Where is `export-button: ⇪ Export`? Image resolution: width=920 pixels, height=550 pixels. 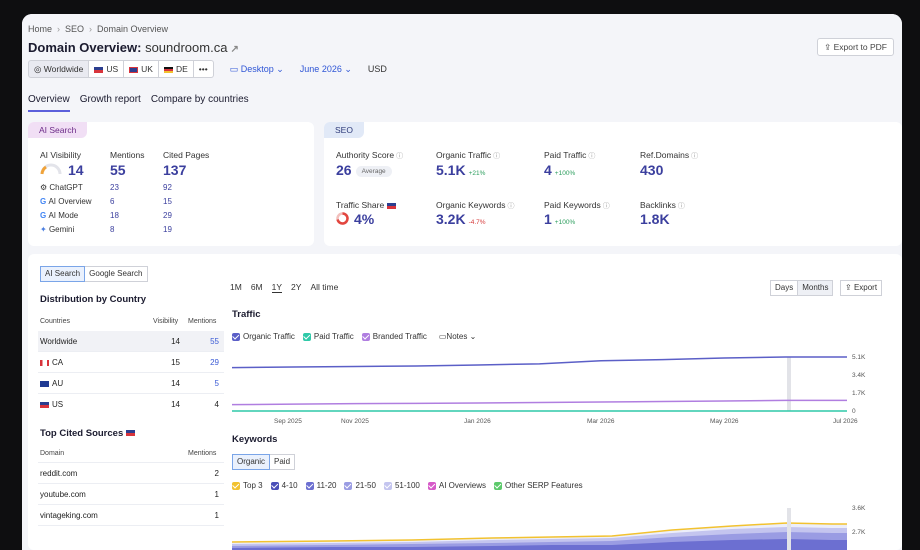
export-button: ⇪ Export is located at coordinates (861, 288).